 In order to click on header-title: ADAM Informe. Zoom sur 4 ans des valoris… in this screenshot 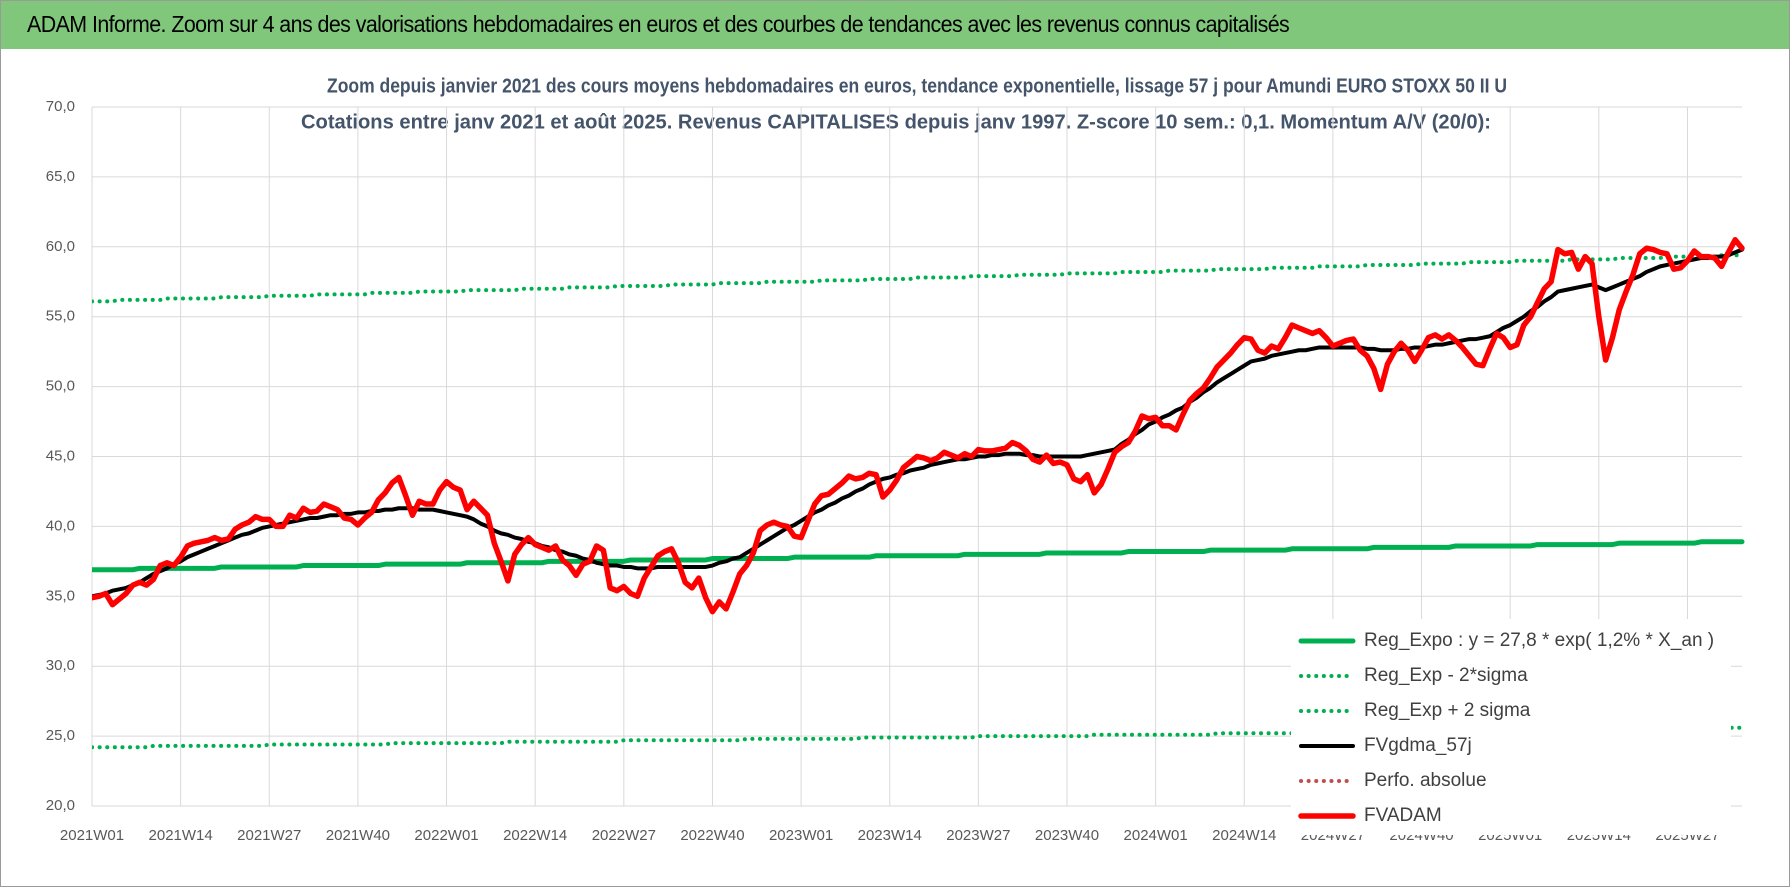, I will do `click(658, 24)`.